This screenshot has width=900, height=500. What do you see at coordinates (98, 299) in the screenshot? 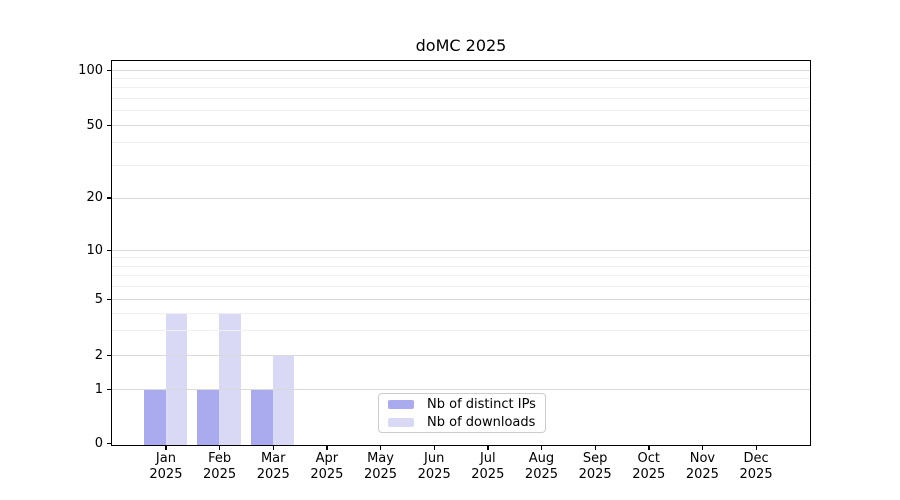
I see `y-tick-label: 5` at bounding box center [98, 299].